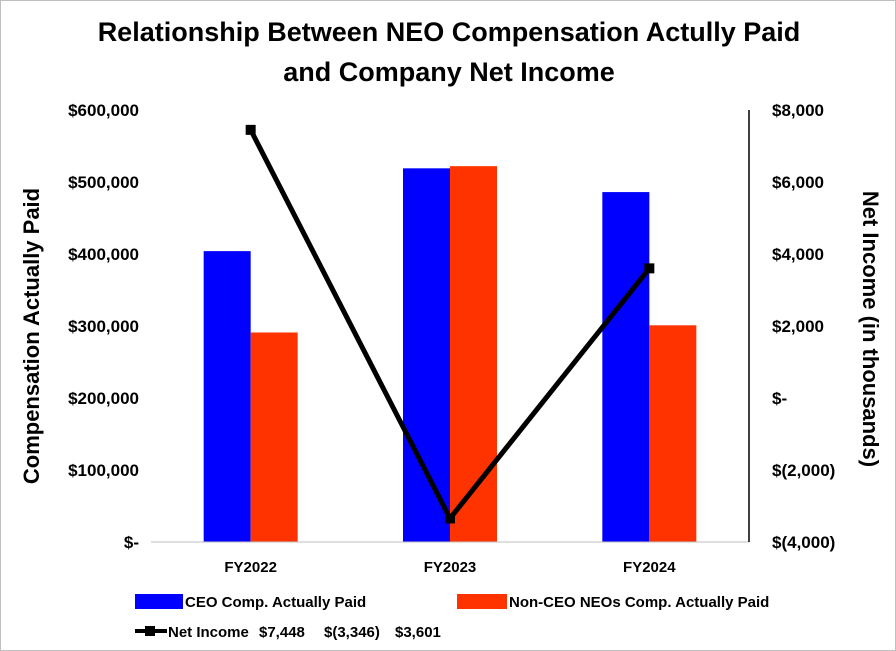 This screenshot has width=896, height=651. Describe the element at coordinates (418, 632) in the screenshot. I see `legend-net-income-value-fy2024: $3,601` at that location.